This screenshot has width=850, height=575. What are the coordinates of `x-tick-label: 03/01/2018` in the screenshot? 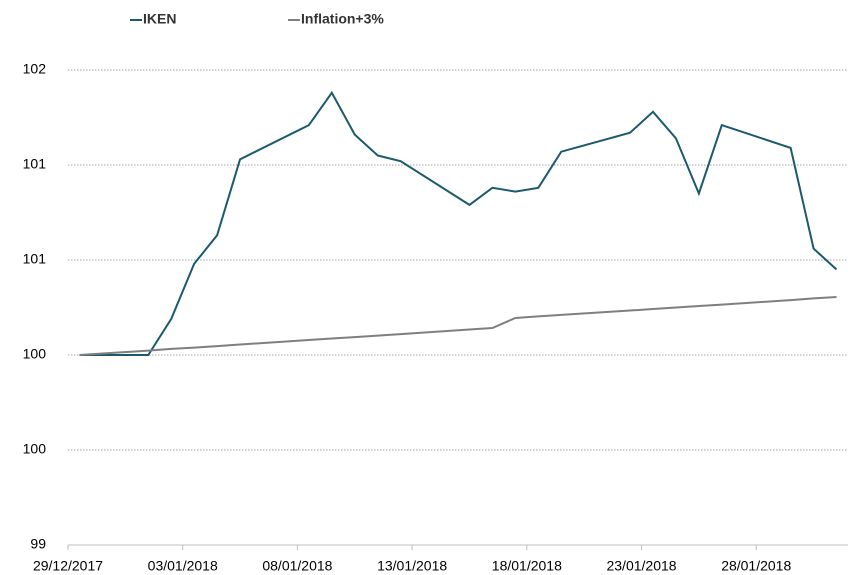 It's located at (183, 566).